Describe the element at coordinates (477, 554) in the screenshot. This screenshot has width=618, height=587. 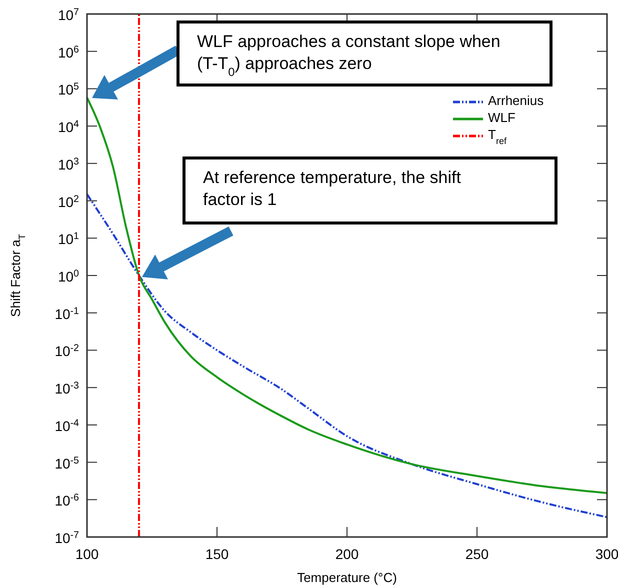
I see `x-tick-label: 250` at that location.